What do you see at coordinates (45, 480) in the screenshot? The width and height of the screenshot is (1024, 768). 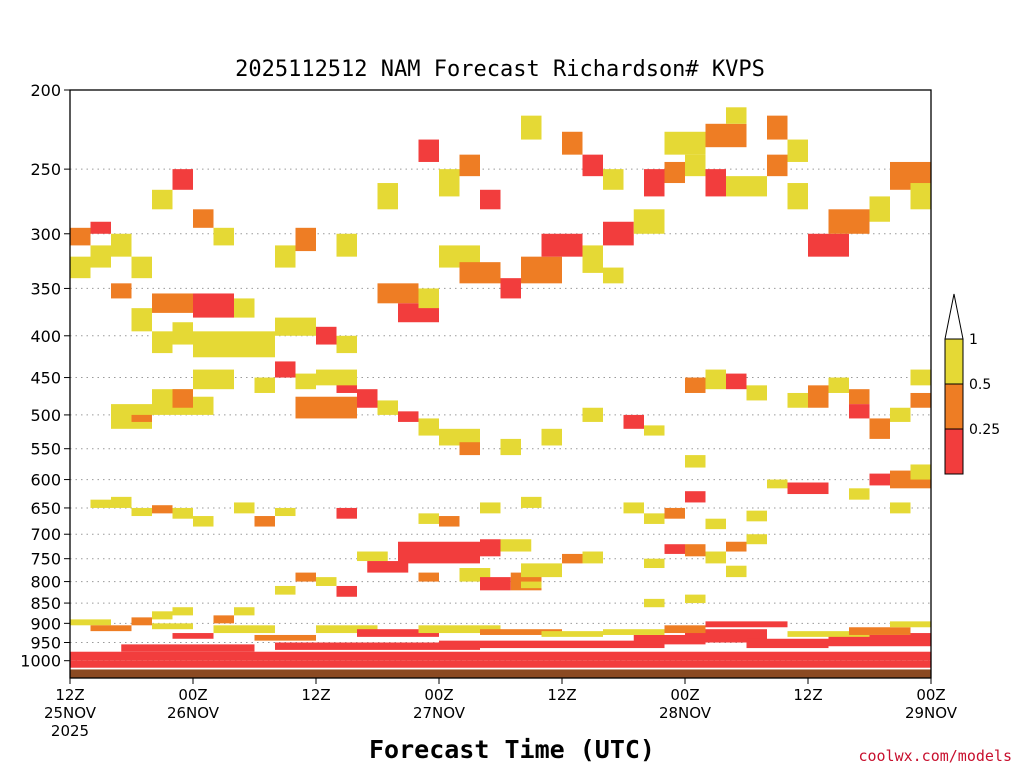 I see `y-tick-label: 600` at bounding box center [45, 480].